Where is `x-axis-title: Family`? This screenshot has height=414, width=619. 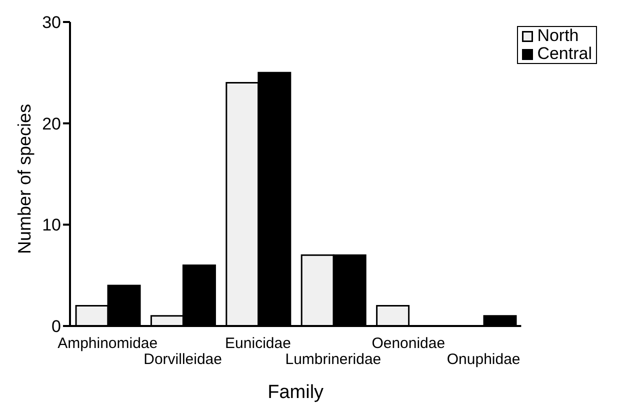 x-axis-title: Family is located at coordinates (296, 392).